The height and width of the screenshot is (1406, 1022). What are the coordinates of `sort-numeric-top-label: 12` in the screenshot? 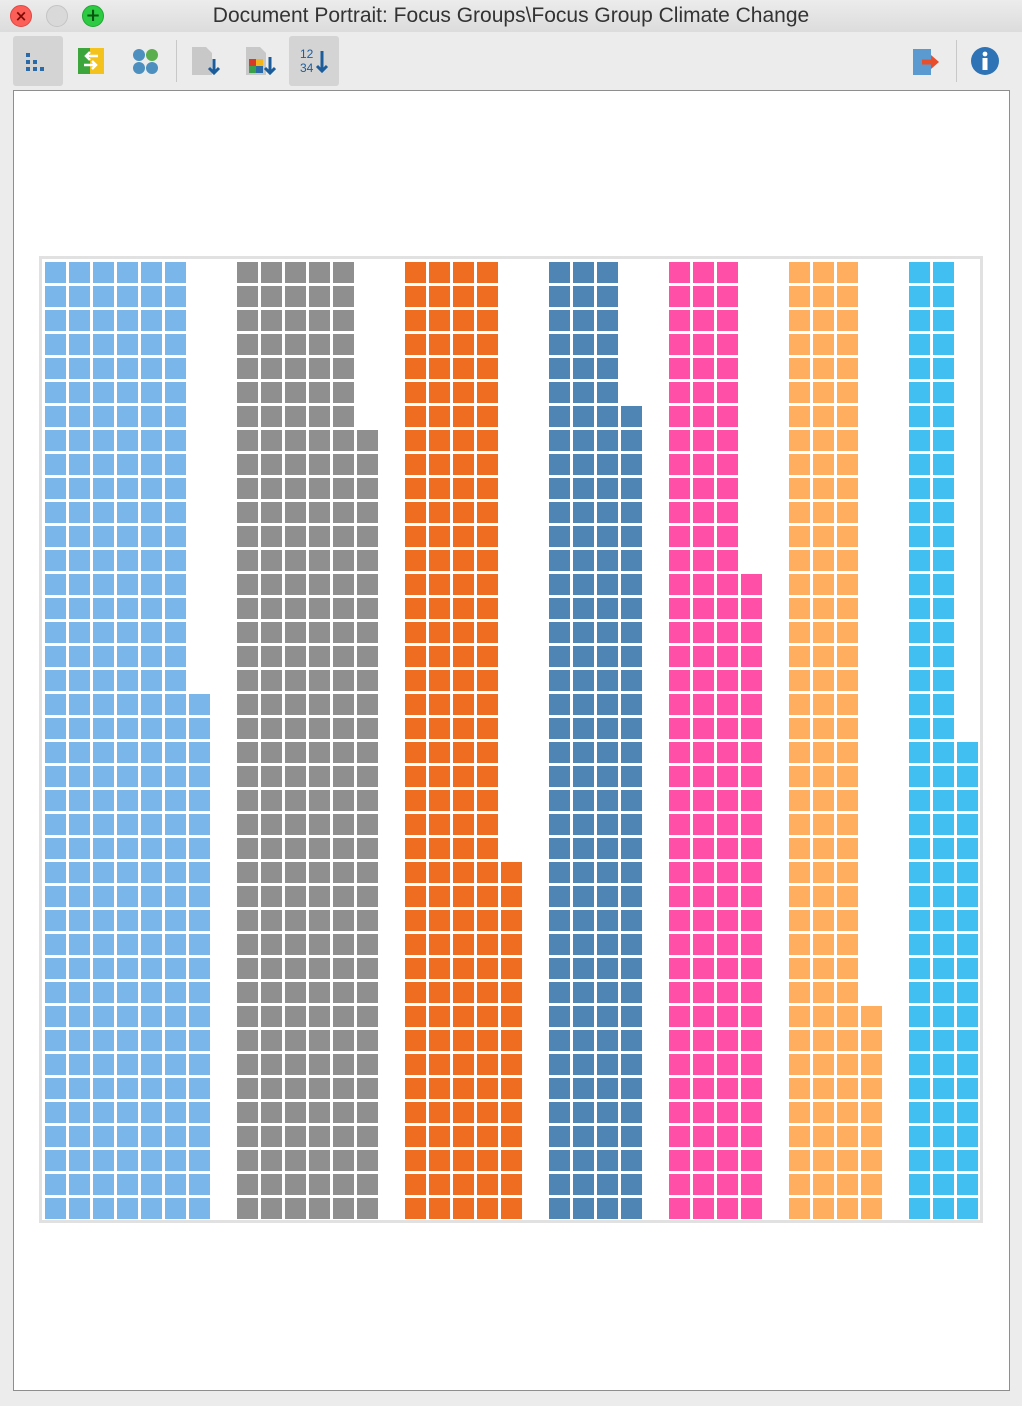 It's located at (307, 54).